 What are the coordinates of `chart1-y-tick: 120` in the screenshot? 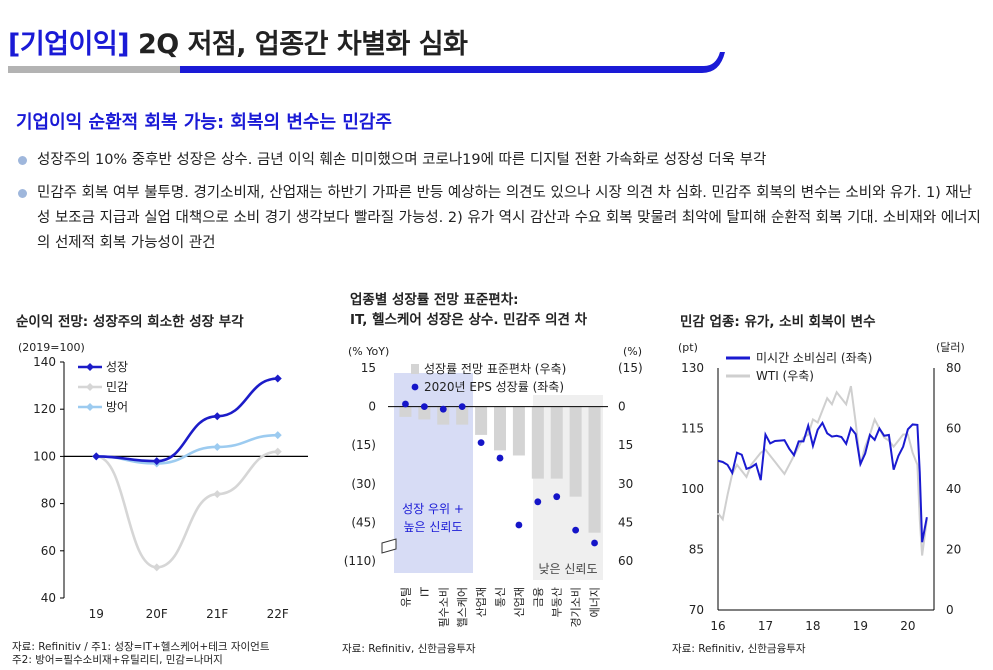 It's located at (44, 409).